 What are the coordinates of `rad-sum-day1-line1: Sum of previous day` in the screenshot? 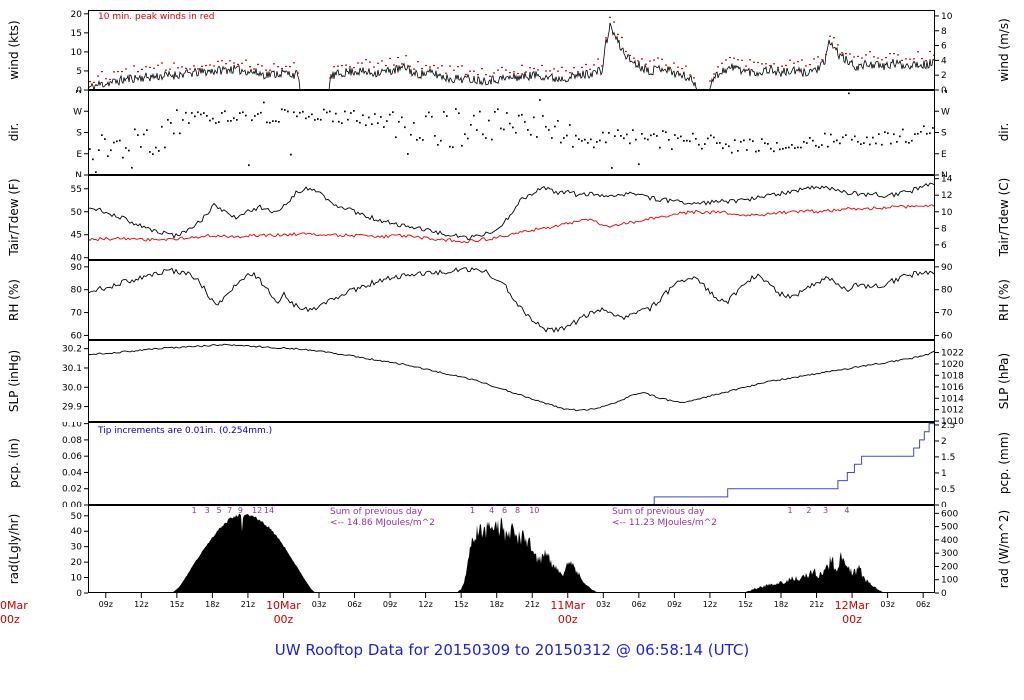 It's located at (376, 512).